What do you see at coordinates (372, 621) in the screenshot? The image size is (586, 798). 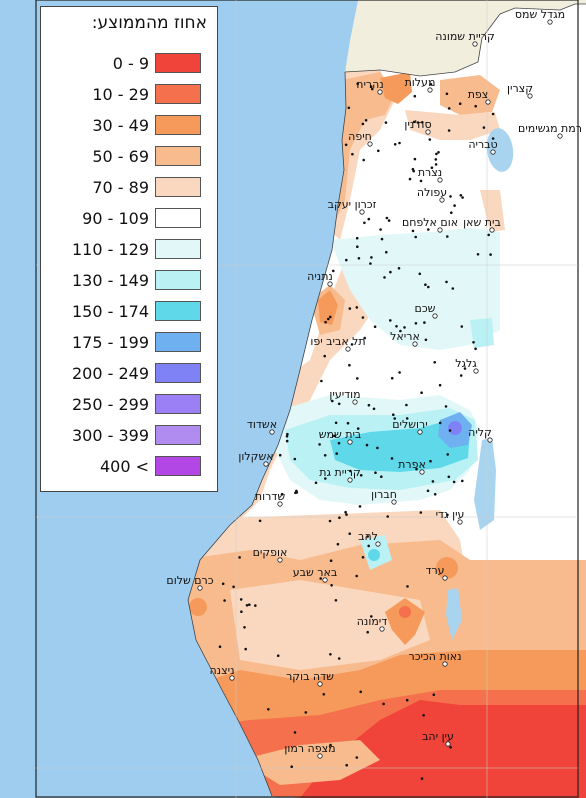 I see `place-label: דימונה` at bounding box center [372, 621].